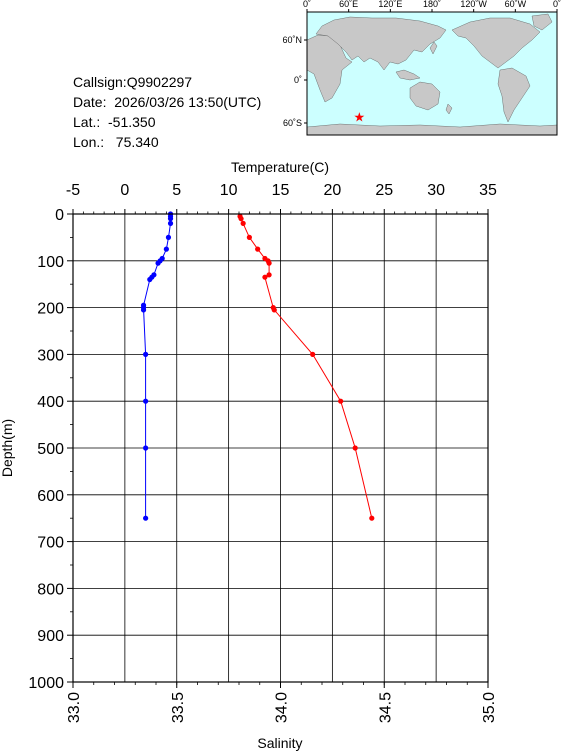 This screenshot has width=564, height=751. What do you see at coordinates (489, 707) in the screenshot?
I see `salinity-tick-label: 35.0` at bounding box center [489, 707].